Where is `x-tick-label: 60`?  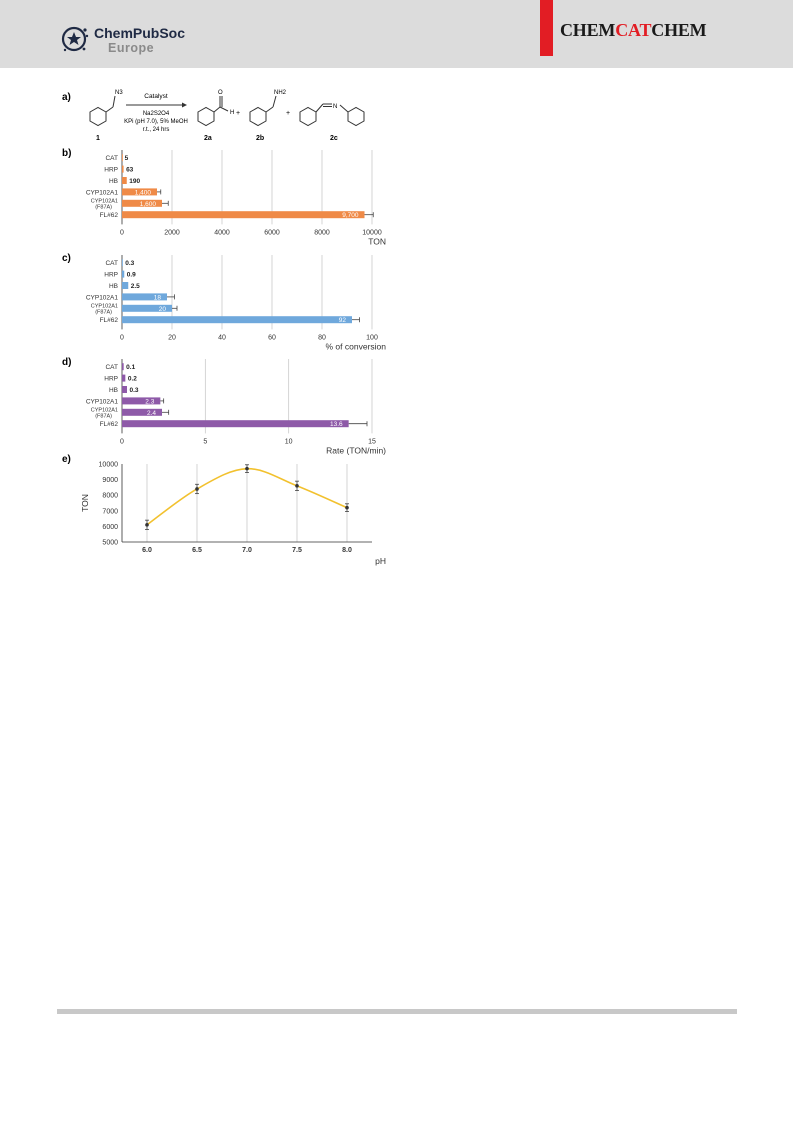
x-tick-label: 60 is located at coordinates (272, 337).